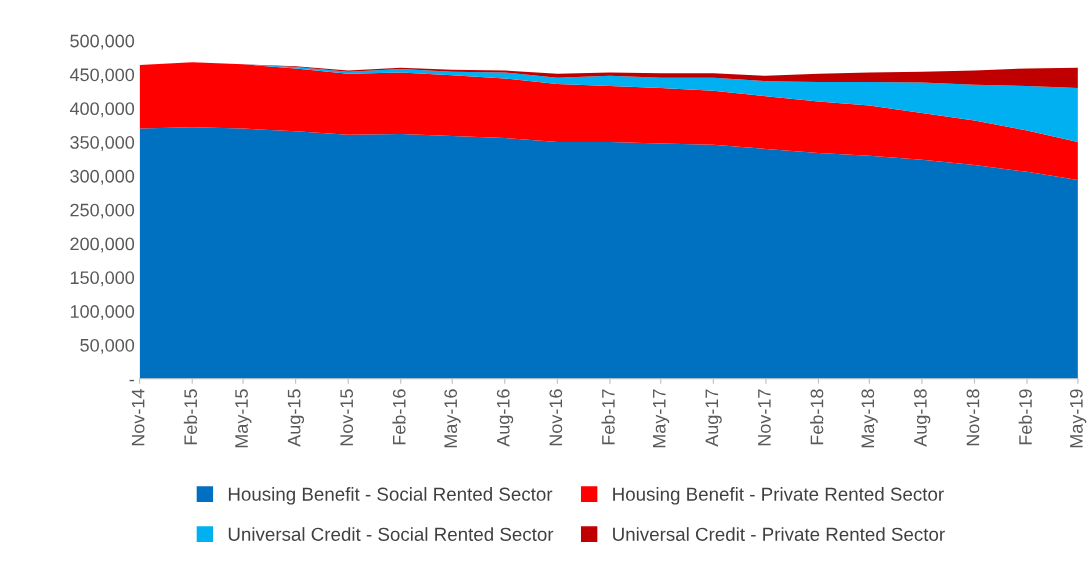  Describe the element at coordinates (661, 418) in the screenshot. I see `x-tick-label: May-17` at that location.